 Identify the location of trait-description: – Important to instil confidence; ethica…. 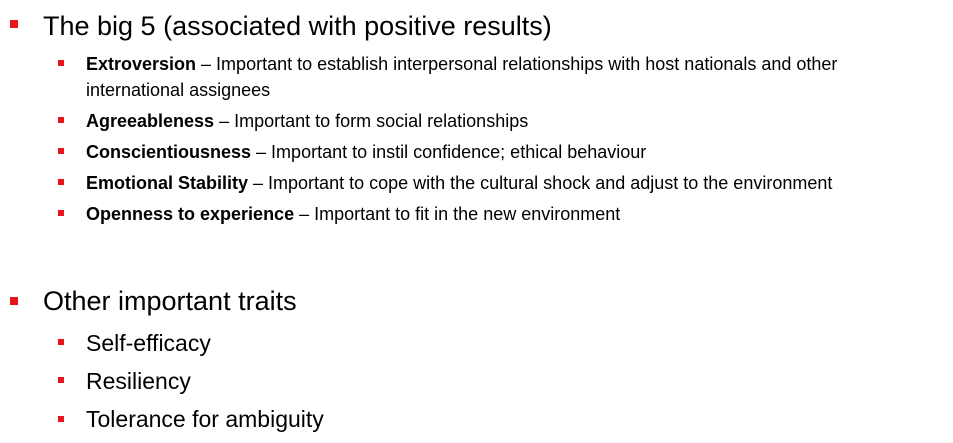
(449, 152).